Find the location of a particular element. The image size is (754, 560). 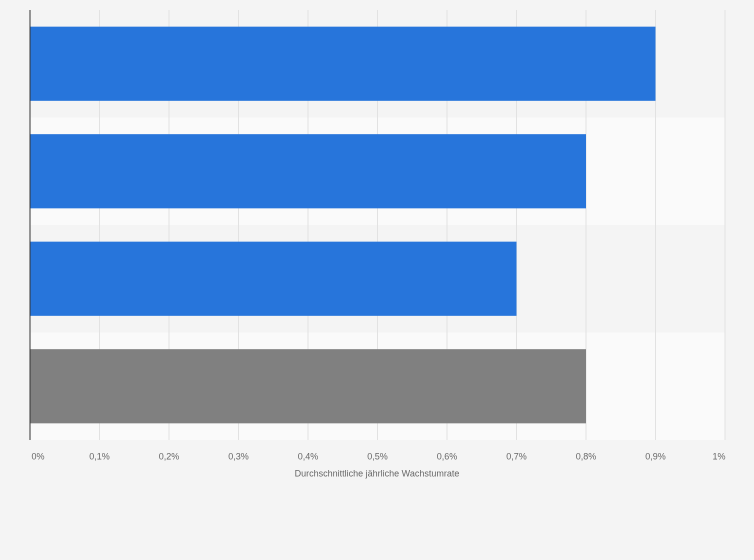

x-tick-label: 0,8% is located at coordinates (586, 456).